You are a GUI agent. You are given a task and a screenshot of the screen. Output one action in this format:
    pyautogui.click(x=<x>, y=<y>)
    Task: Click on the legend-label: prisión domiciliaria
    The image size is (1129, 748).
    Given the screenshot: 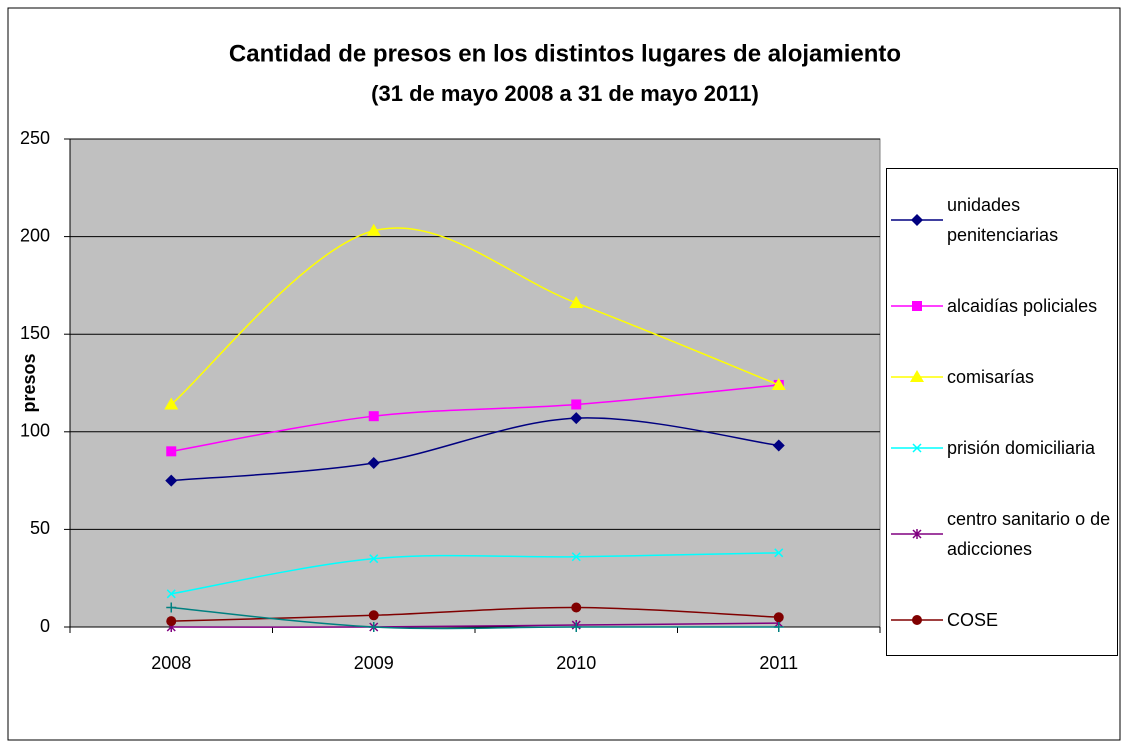 What is the action you would take?
    pyautogui.click(x=1021, y=447)
    